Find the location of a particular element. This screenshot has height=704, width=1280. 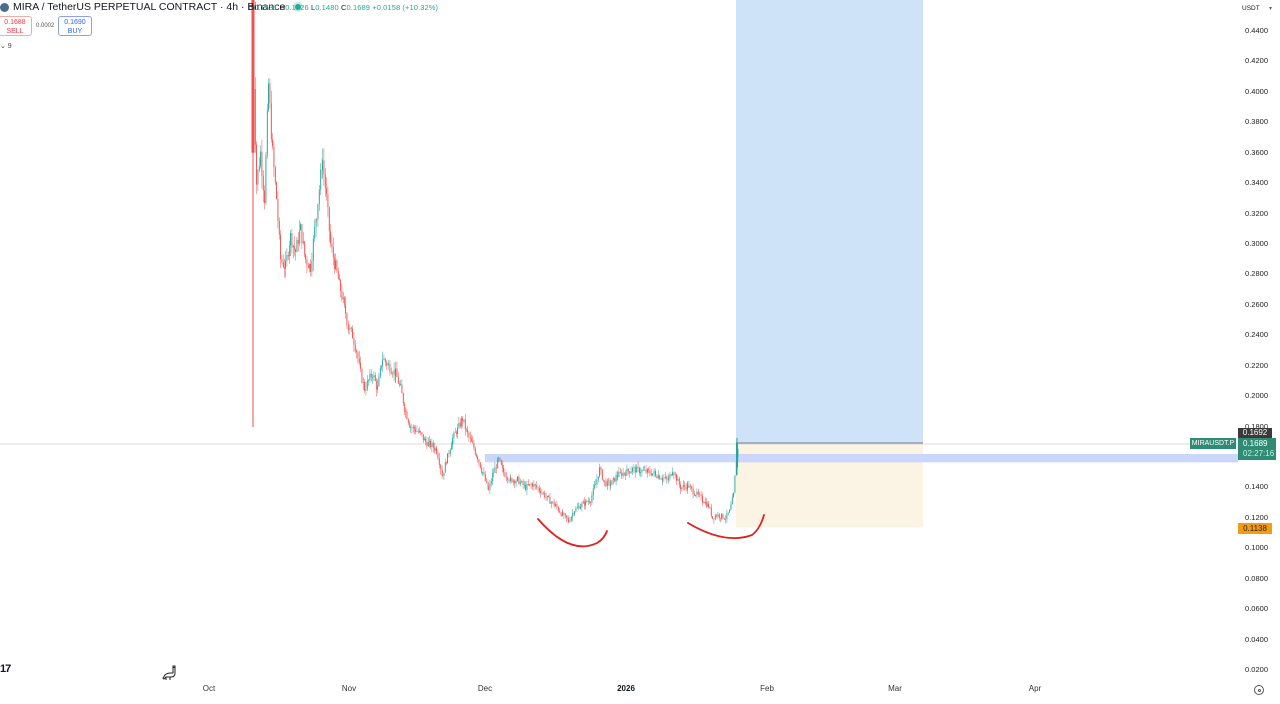

indicators-collapse-button: ⌄ 9 is located at coordinates (6, 46).